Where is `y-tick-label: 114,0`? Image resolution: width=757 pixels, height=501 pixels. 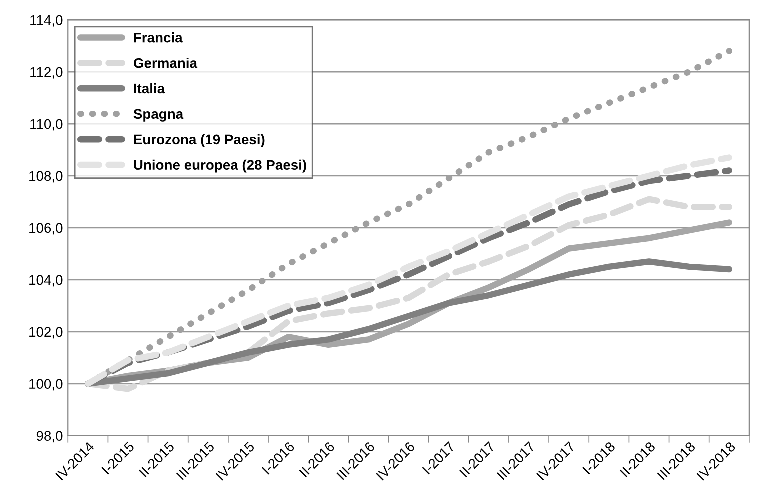
y-tick-label: 114,0 is located at coordinates (46, 21).